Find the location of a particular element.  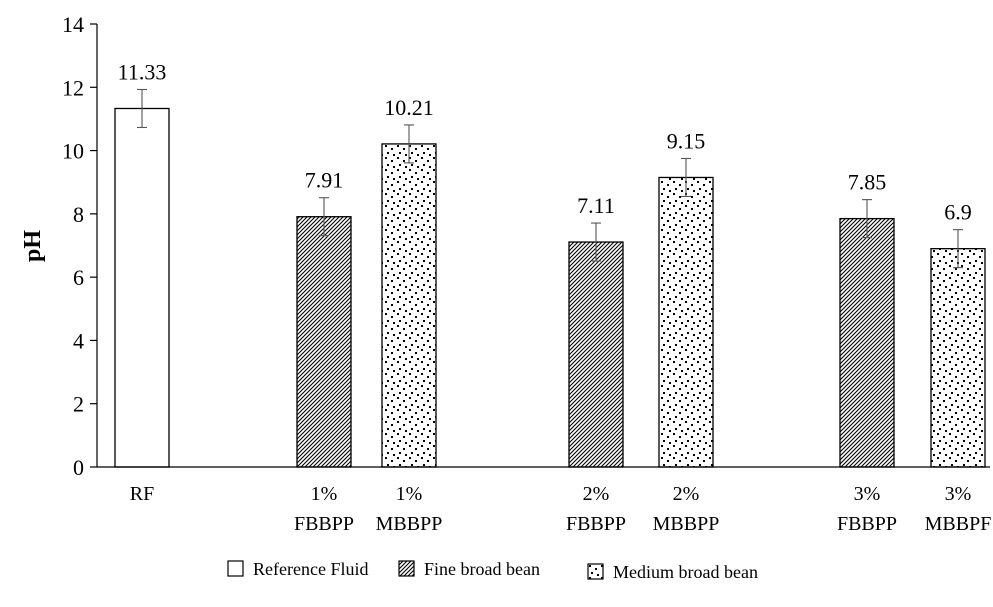

y-tick-label: 8 is located at coordinates (78, 214).